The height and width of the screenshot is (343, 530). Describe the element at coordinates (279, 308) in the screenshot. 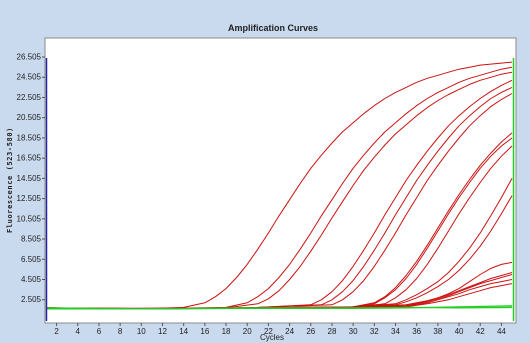

I see `baseline-series-line` at that location.